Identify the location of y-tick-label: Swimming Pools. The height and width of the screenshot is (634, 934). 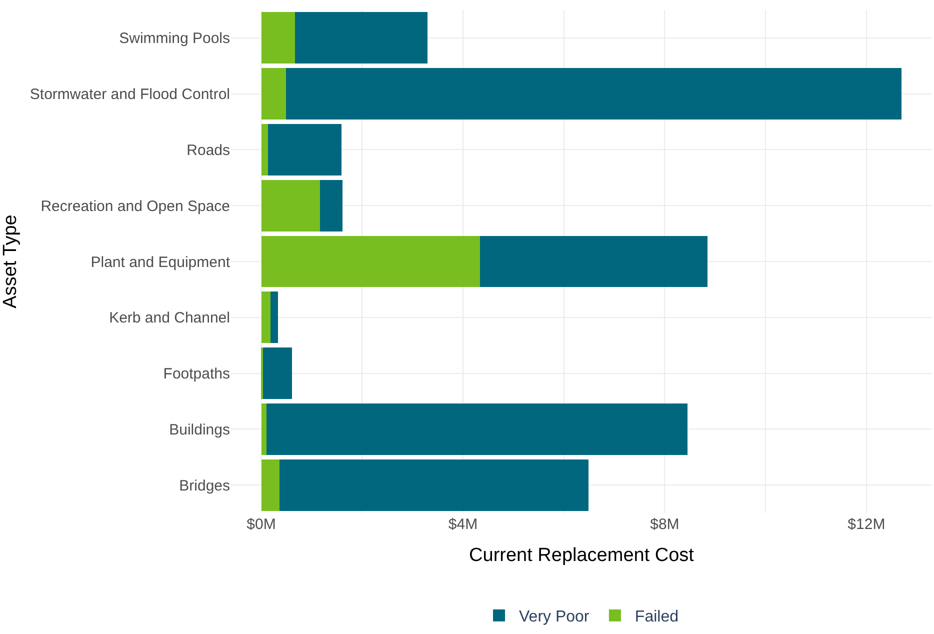
(174, 39).